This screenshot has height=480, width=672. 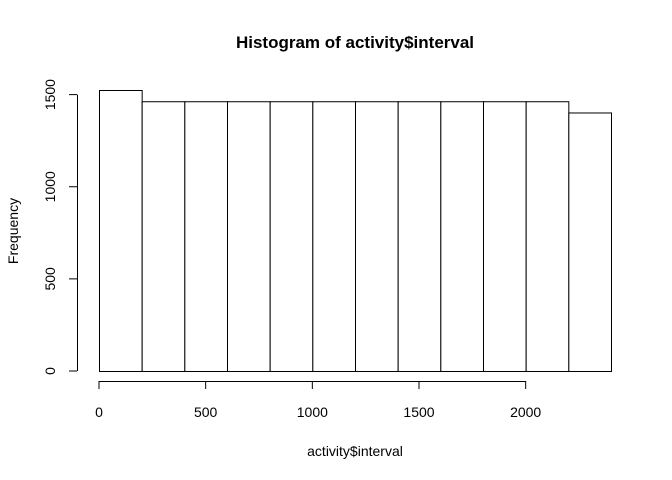 I want to click on chart-title: Histogram of activity$interval, so click(x=355, y=42).